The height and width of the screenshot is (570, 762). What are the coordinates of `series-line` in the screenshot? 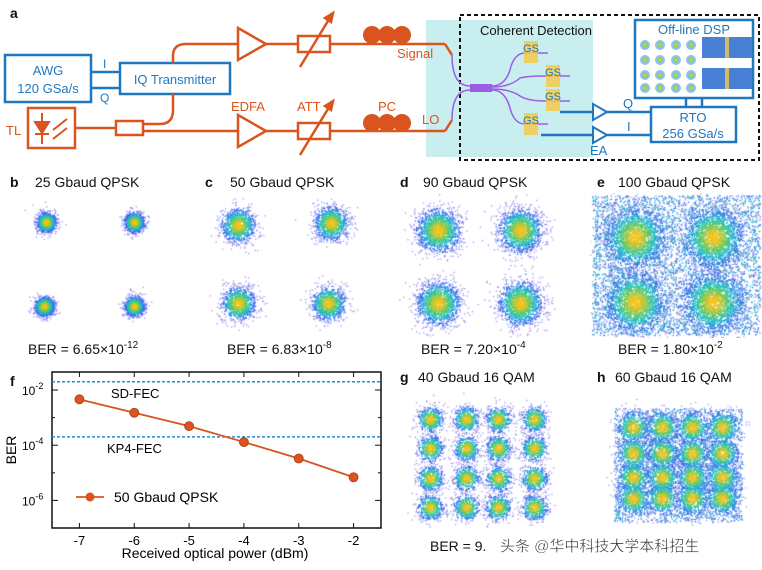 It's located at (216, 438).